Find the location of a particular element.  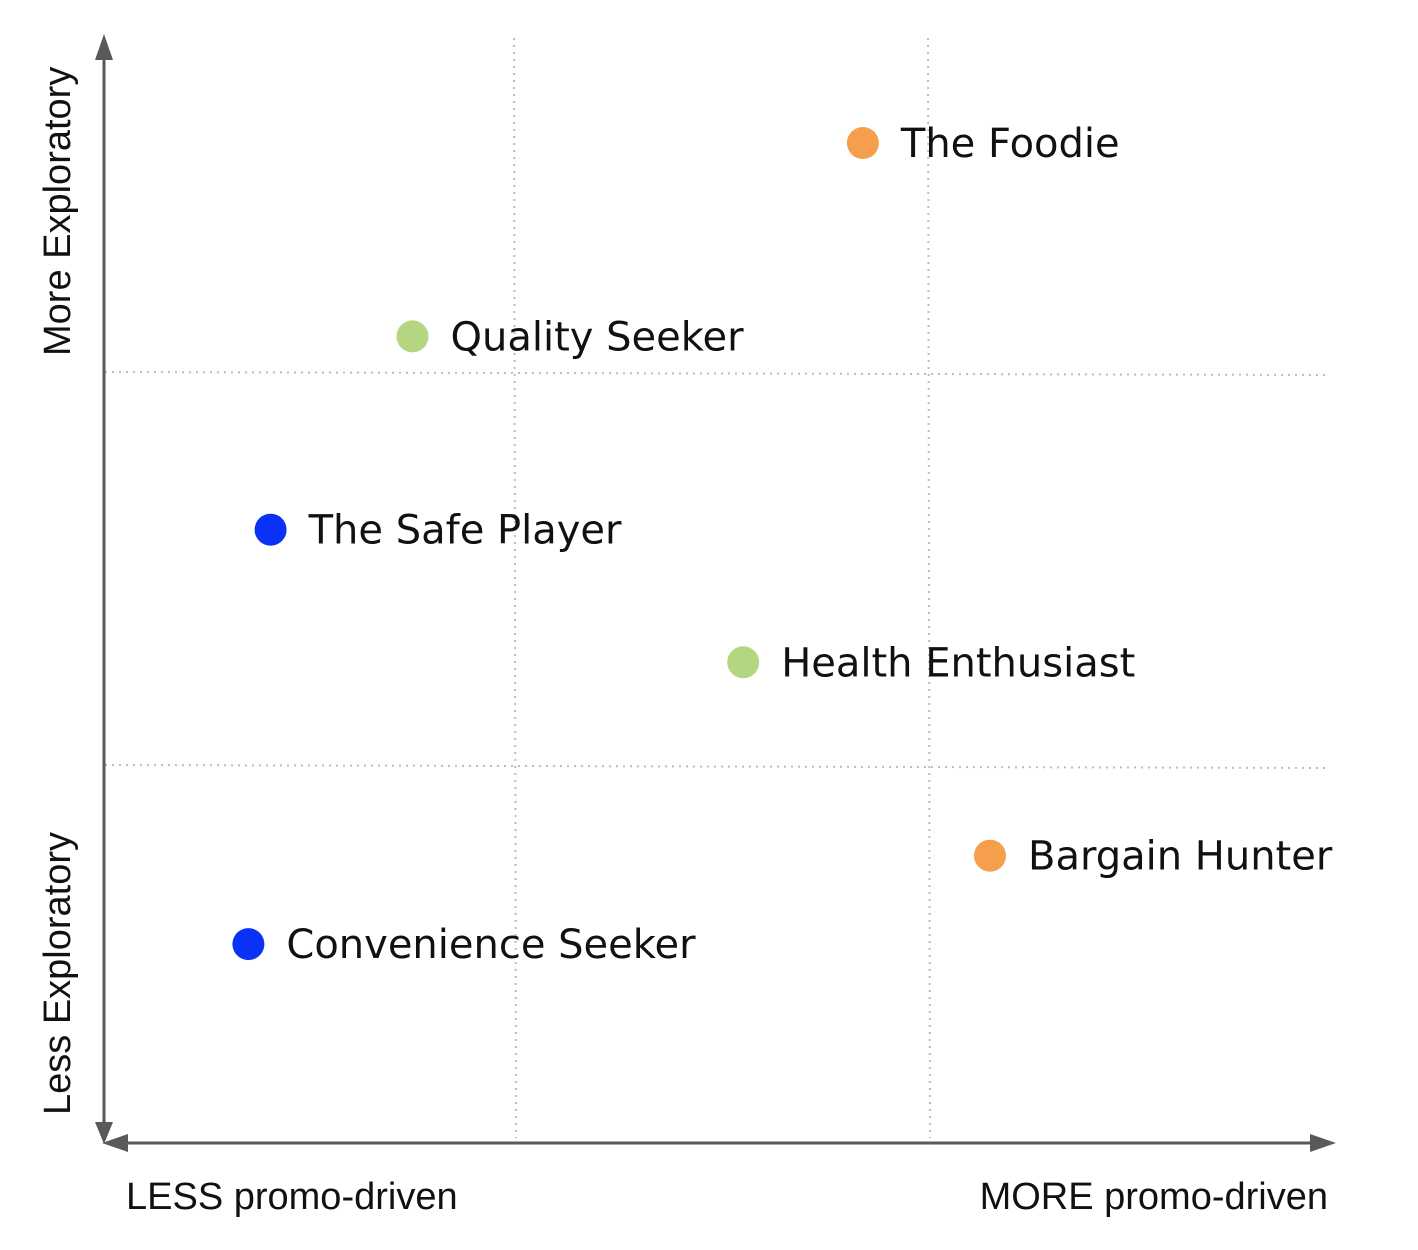

data-point-group: Health Enthusiast is located at coordinates (931, 663).